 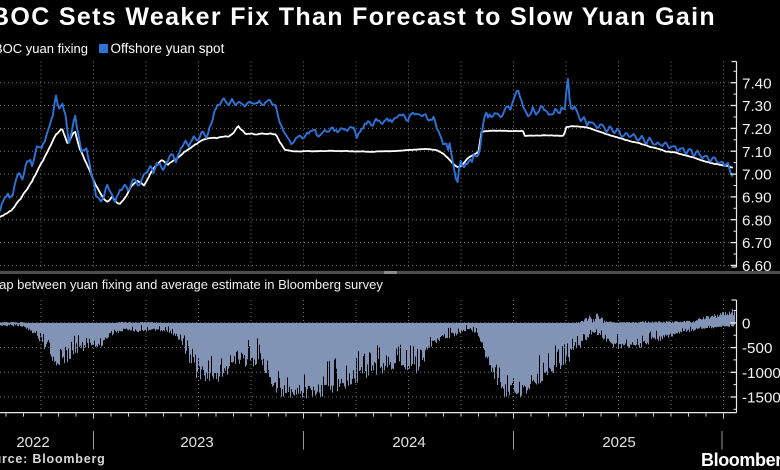 What do you see at coordinates (757, 243) in the screenshot?
I see `svg-text: 6.70` at bounding box center [757, 243].